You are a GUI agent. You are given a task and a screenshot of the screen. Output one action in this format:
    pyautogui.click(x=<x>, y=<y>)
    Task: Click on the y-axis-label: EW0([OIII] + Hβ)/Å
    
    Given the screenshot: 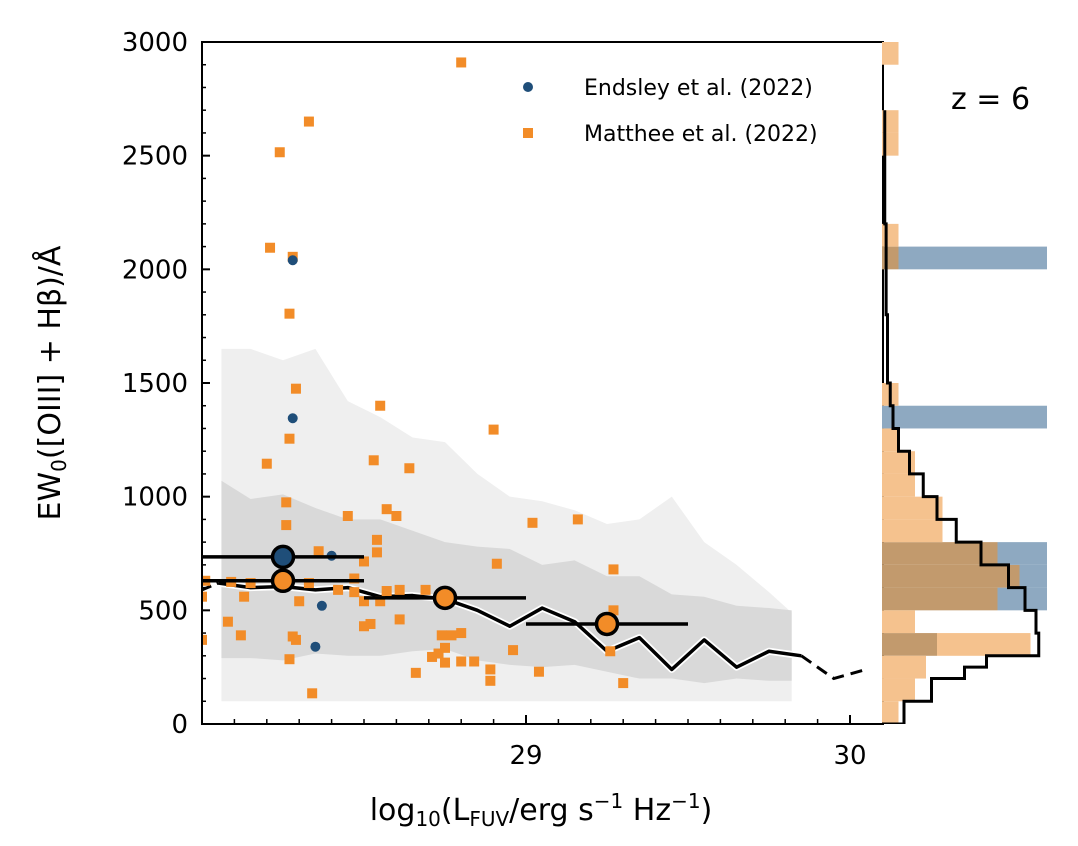 What is the action you would take?
    pyautogui.click(x=51, y=382)
    